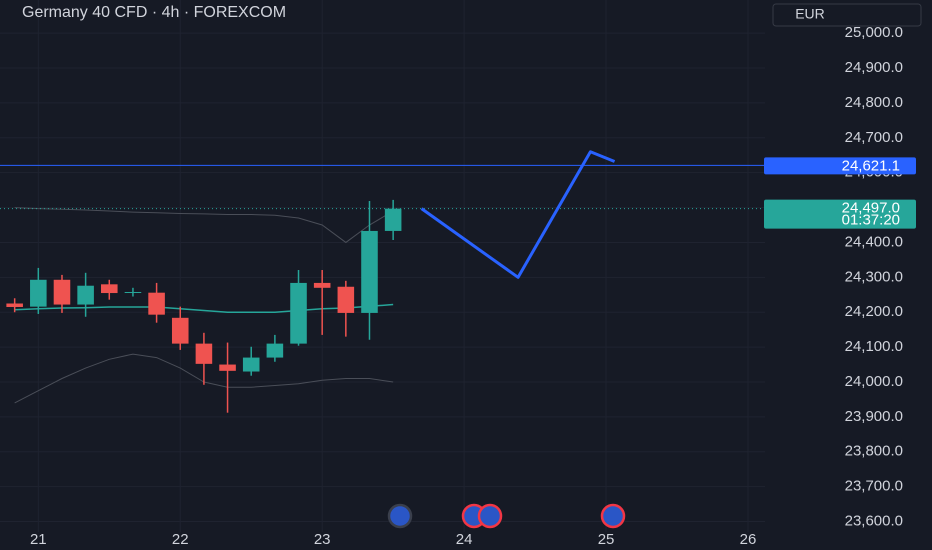 The image size is (932, 550). I want to click on y-tick-label: 25,000.0, so click(874, 32).